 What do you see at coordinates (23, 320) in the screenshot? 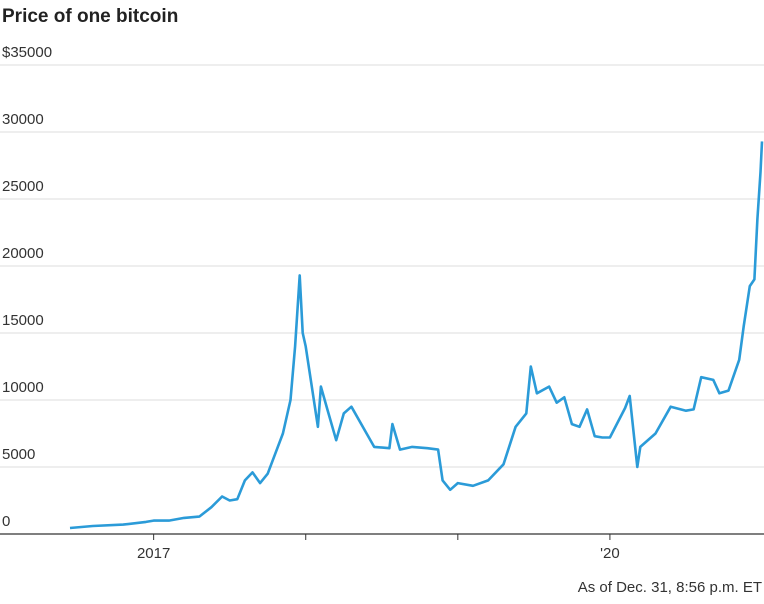
I see `y-tick-label: 15000` at bounding box center [23, 320].